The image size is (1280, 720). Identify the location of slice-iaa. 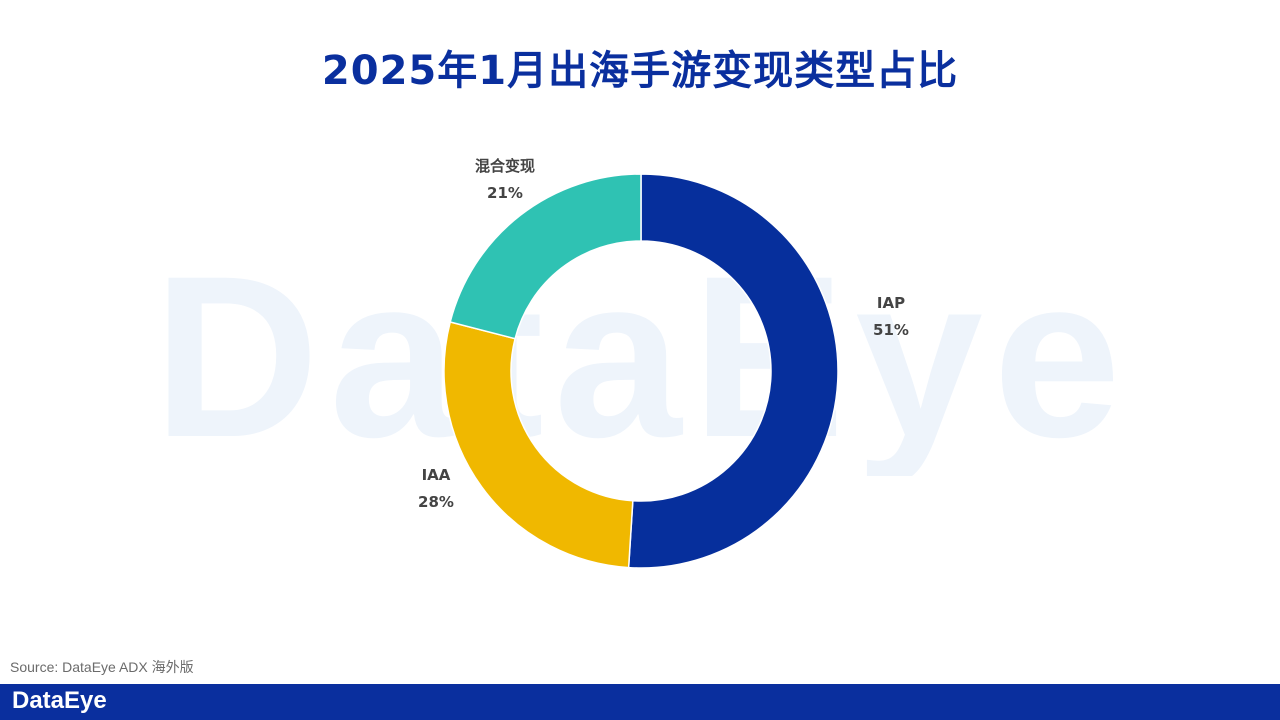
(538, 445).